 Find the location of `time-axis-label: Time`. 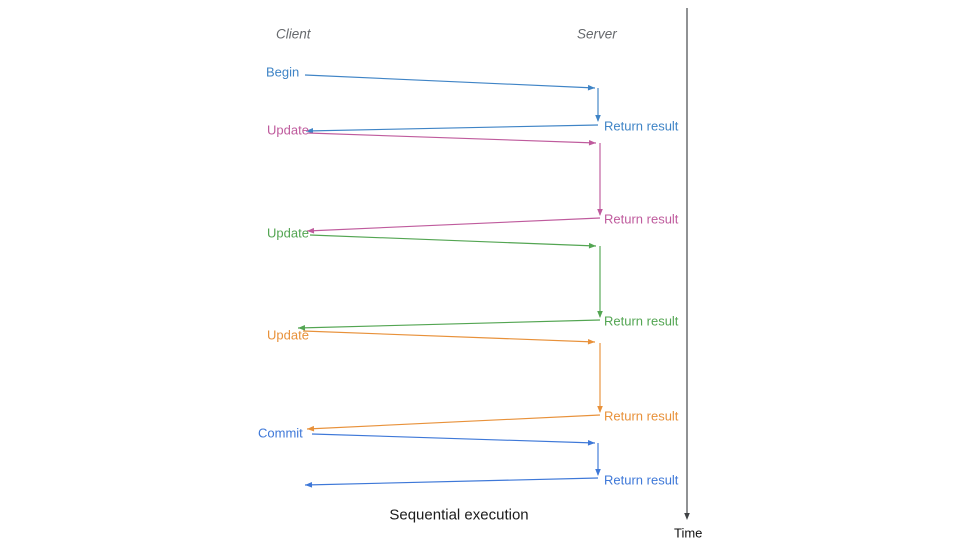

time-axis-label: Time is located at coordinates (688, 532).